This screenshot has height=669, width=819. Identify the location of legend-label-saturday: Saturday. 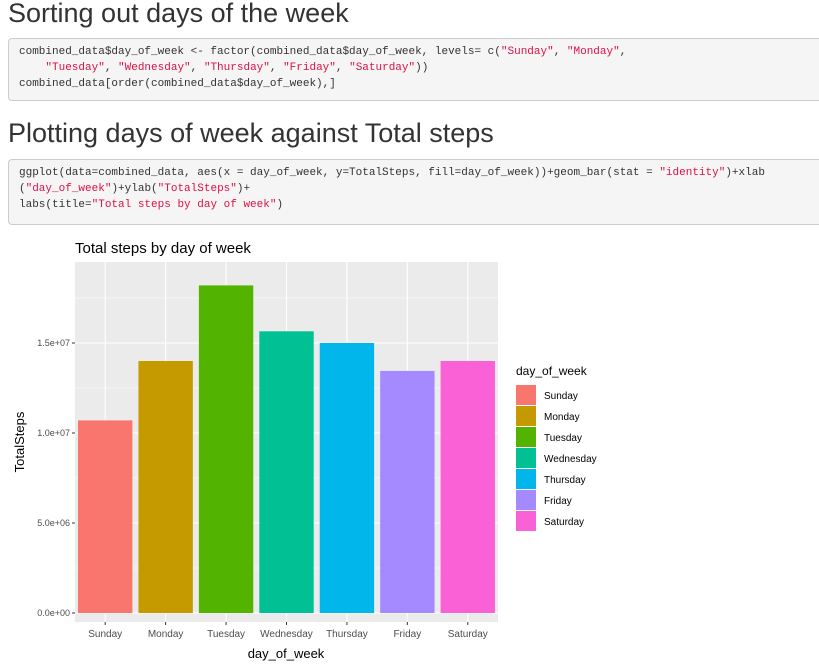
(564, 522).